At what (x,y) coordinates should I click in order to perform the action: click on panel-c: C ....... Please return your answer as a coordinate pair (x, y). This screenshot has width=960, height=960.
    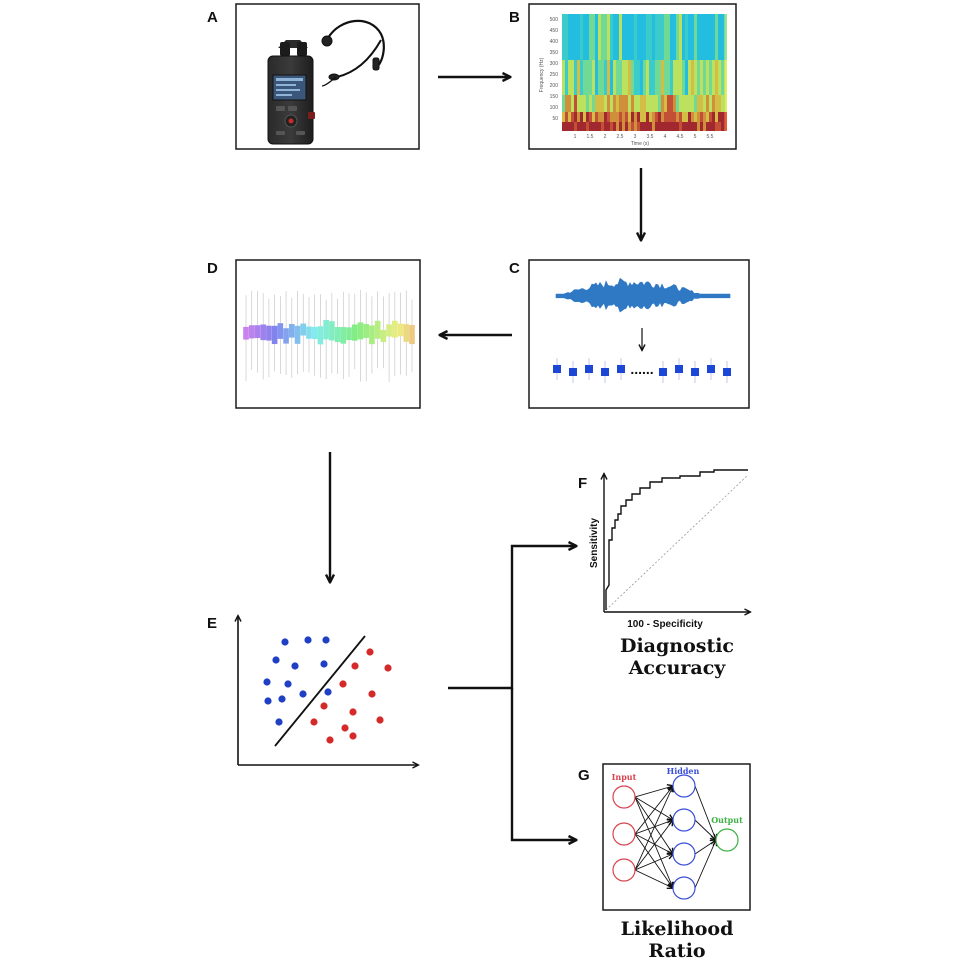
    Looking at the image, I should click on (629, 334).